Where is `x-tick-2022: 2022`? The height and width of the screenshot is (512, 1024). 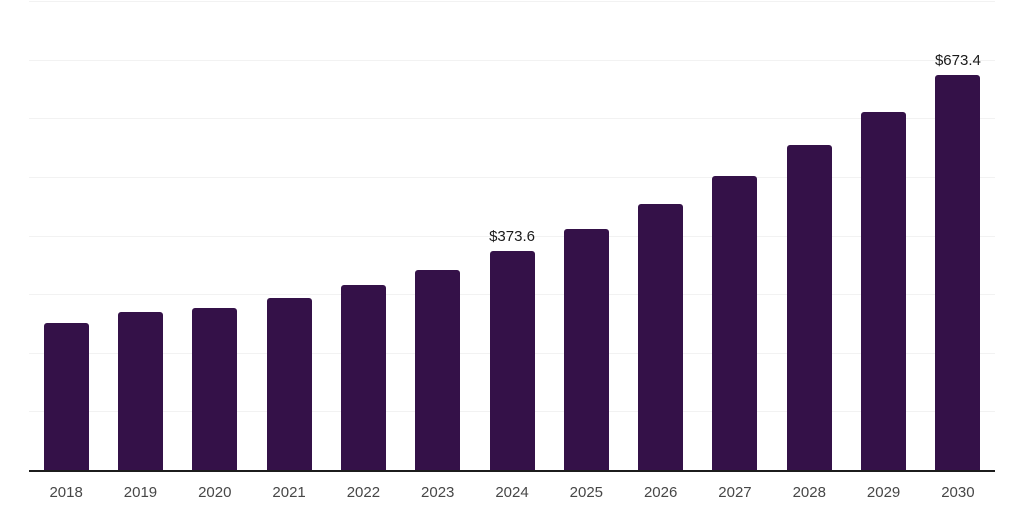
x-tick-2022: 2022 is located at coordinates (363, 492).